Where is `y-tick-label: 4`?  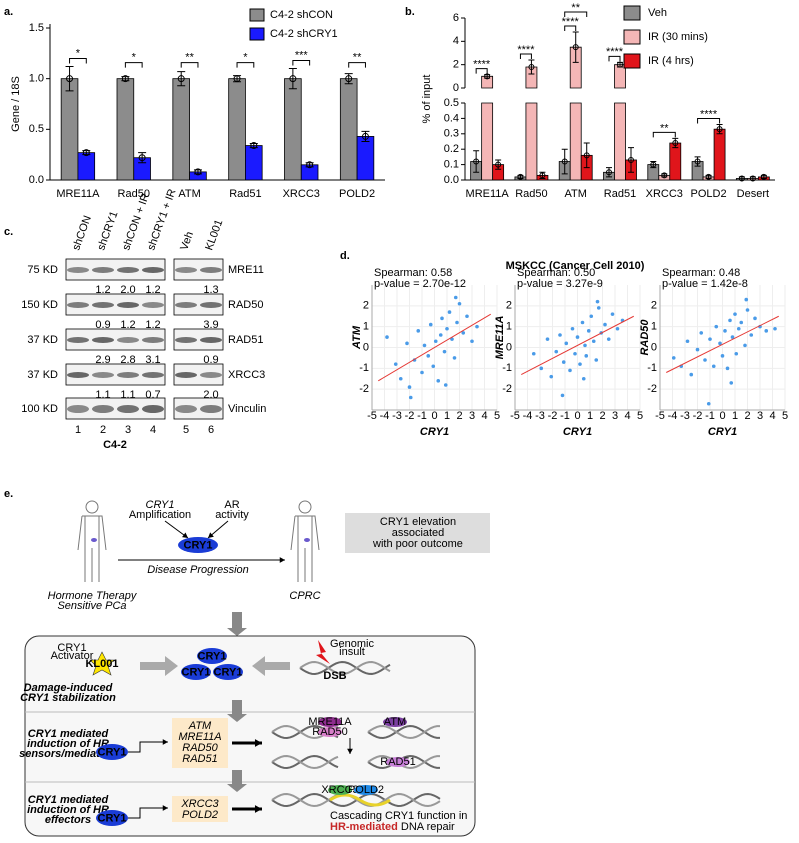 y-tick-label: 4 is located at coordinates (456, 41).